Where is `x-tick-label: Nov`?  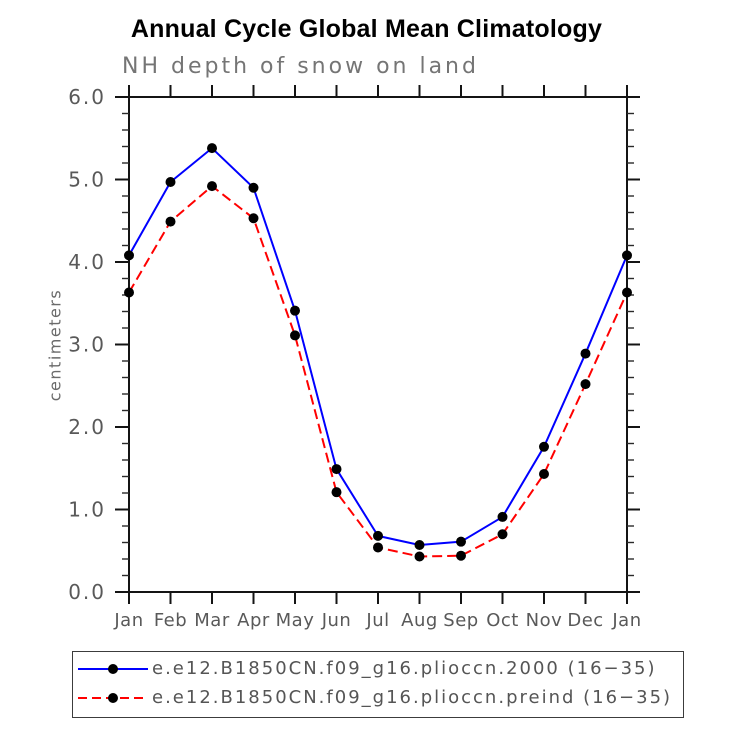 x-tick-label: Nov is located at coordinates (544, 620).